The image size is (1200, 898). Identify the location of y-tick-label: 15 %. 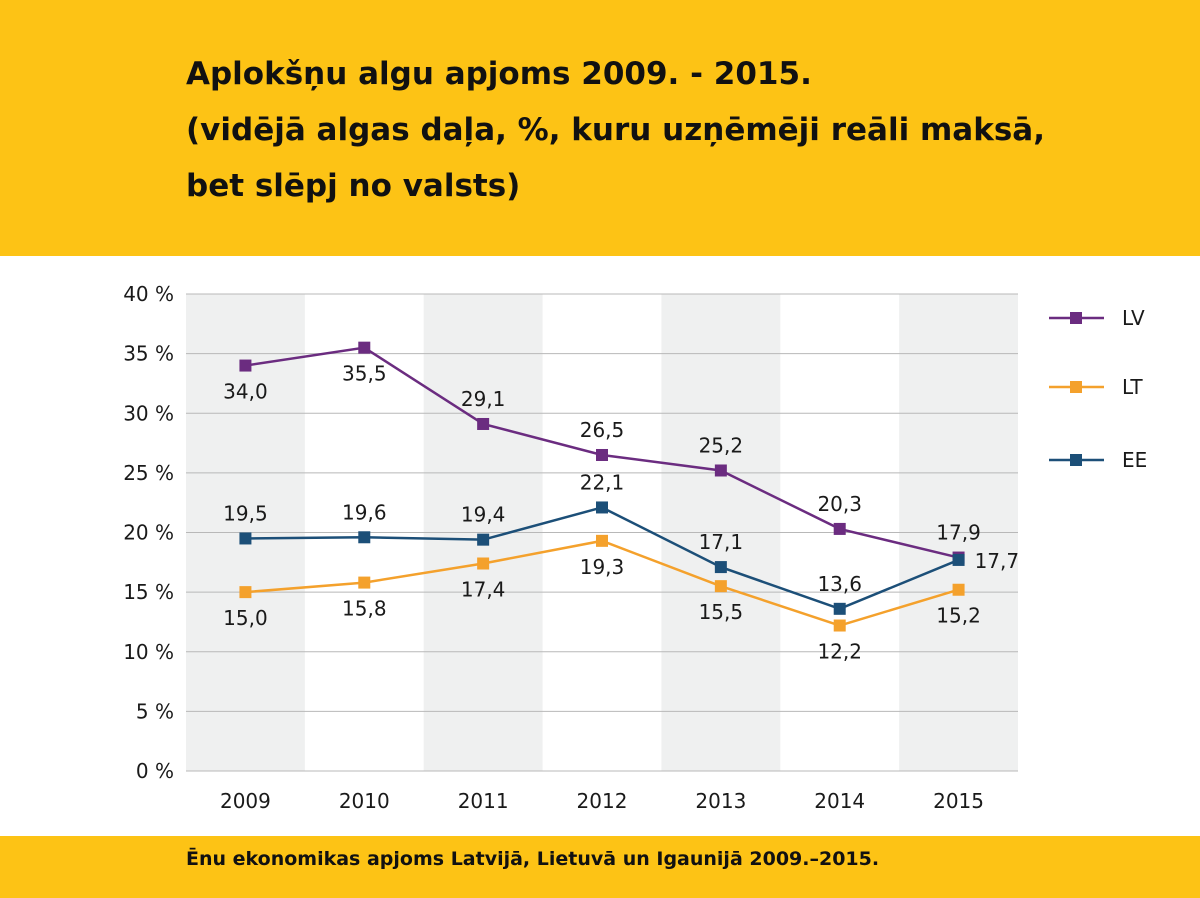
(148, 592).